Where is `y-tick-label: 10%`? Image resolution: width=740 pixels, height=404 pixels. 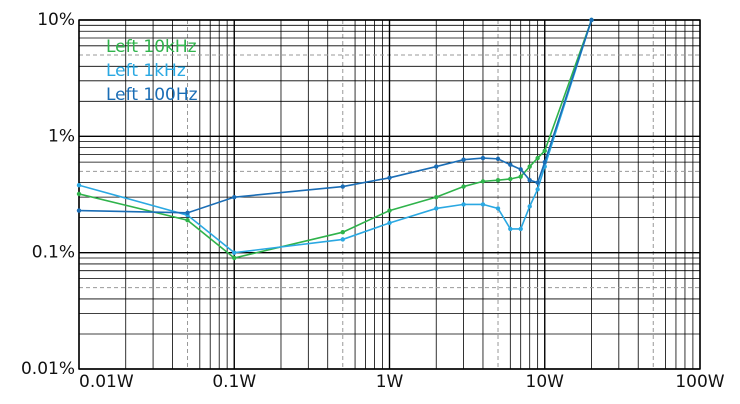
y-tick-label: 10% is located at coordinates (56, 20).